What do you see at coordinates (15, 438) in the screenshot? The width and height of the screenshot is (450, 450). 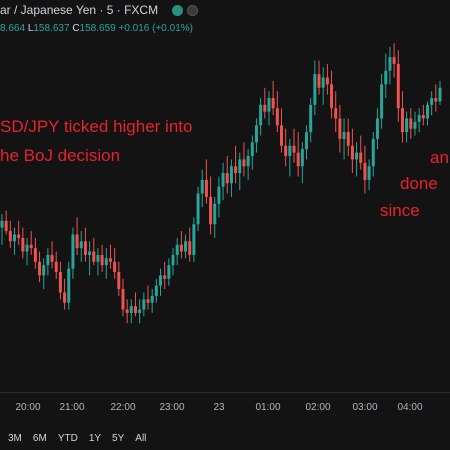 I see `range-button-3m: 3M` at bounding box center [15, 438].